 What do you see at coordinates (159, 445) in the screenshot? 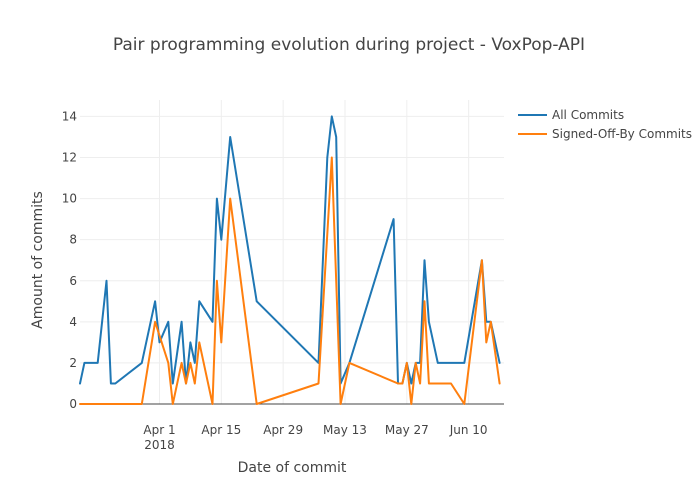
I see `x-tick-sublabel: 2018` at bounding box center [159, 445].